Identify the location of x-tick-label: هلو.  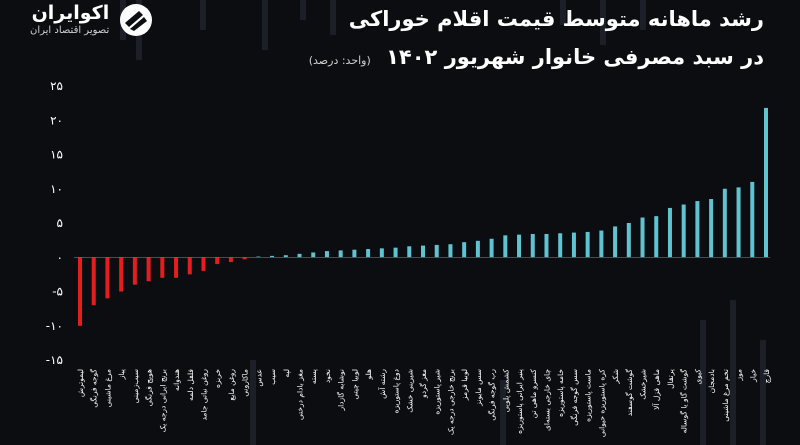
(368, 374).